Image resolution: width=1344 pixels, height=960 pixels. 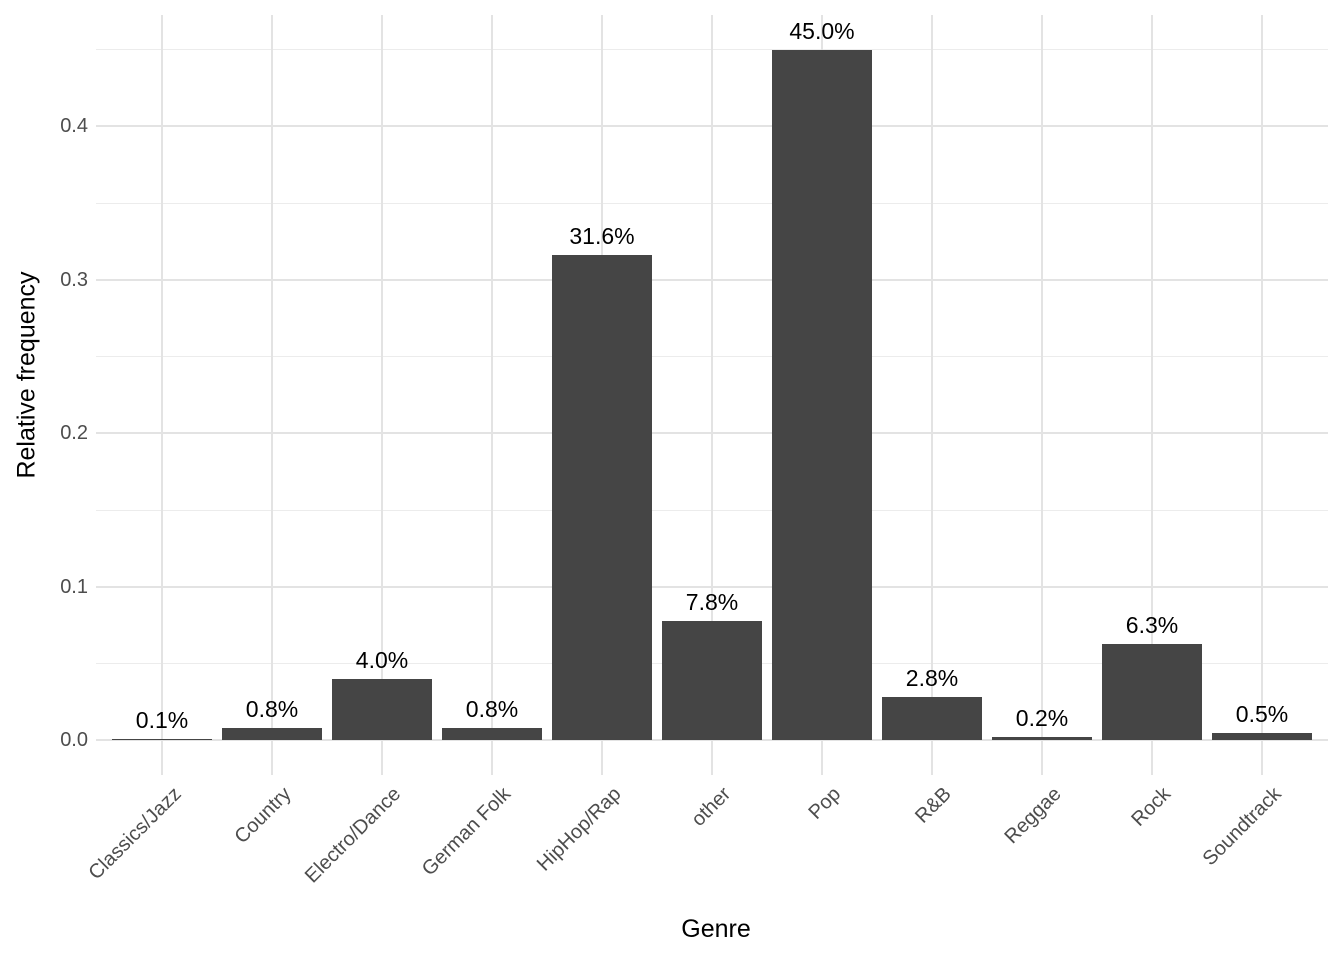 I want to click on bar-value-label: 0.5%, so click(x=1262, y=713).